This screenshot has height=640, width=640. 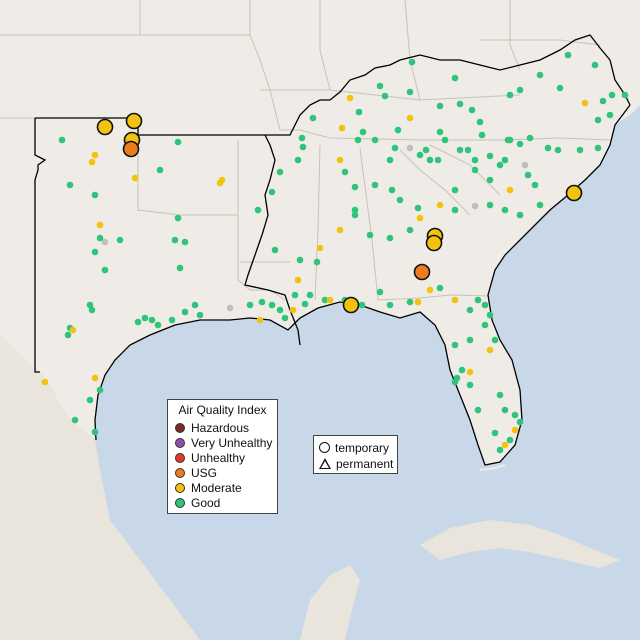 What do you see at coordinates (180, 458) in the screenshot?
I see `unhealthy-swatch` at bounding box center [180, 458].